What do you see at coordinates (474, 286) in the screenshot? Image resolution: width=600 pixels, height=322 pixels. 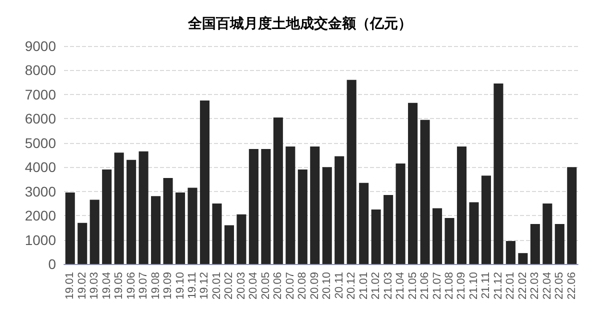 I see `x-tick-label: 21.10` at bounding box center [474, 286].